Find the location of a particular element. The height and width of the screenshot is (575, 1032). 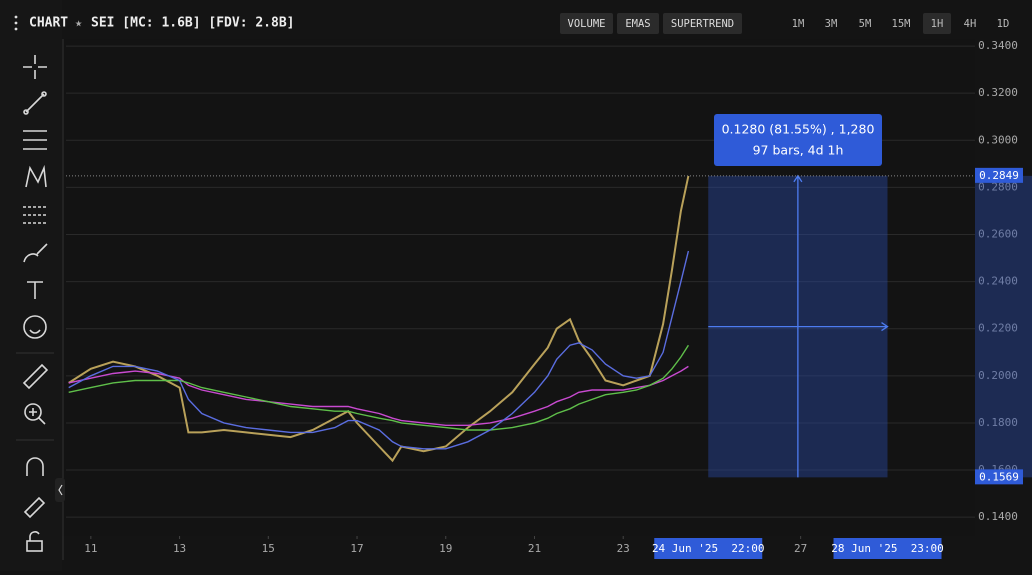

measure-arrow-h is located at coordinates (798, 327).